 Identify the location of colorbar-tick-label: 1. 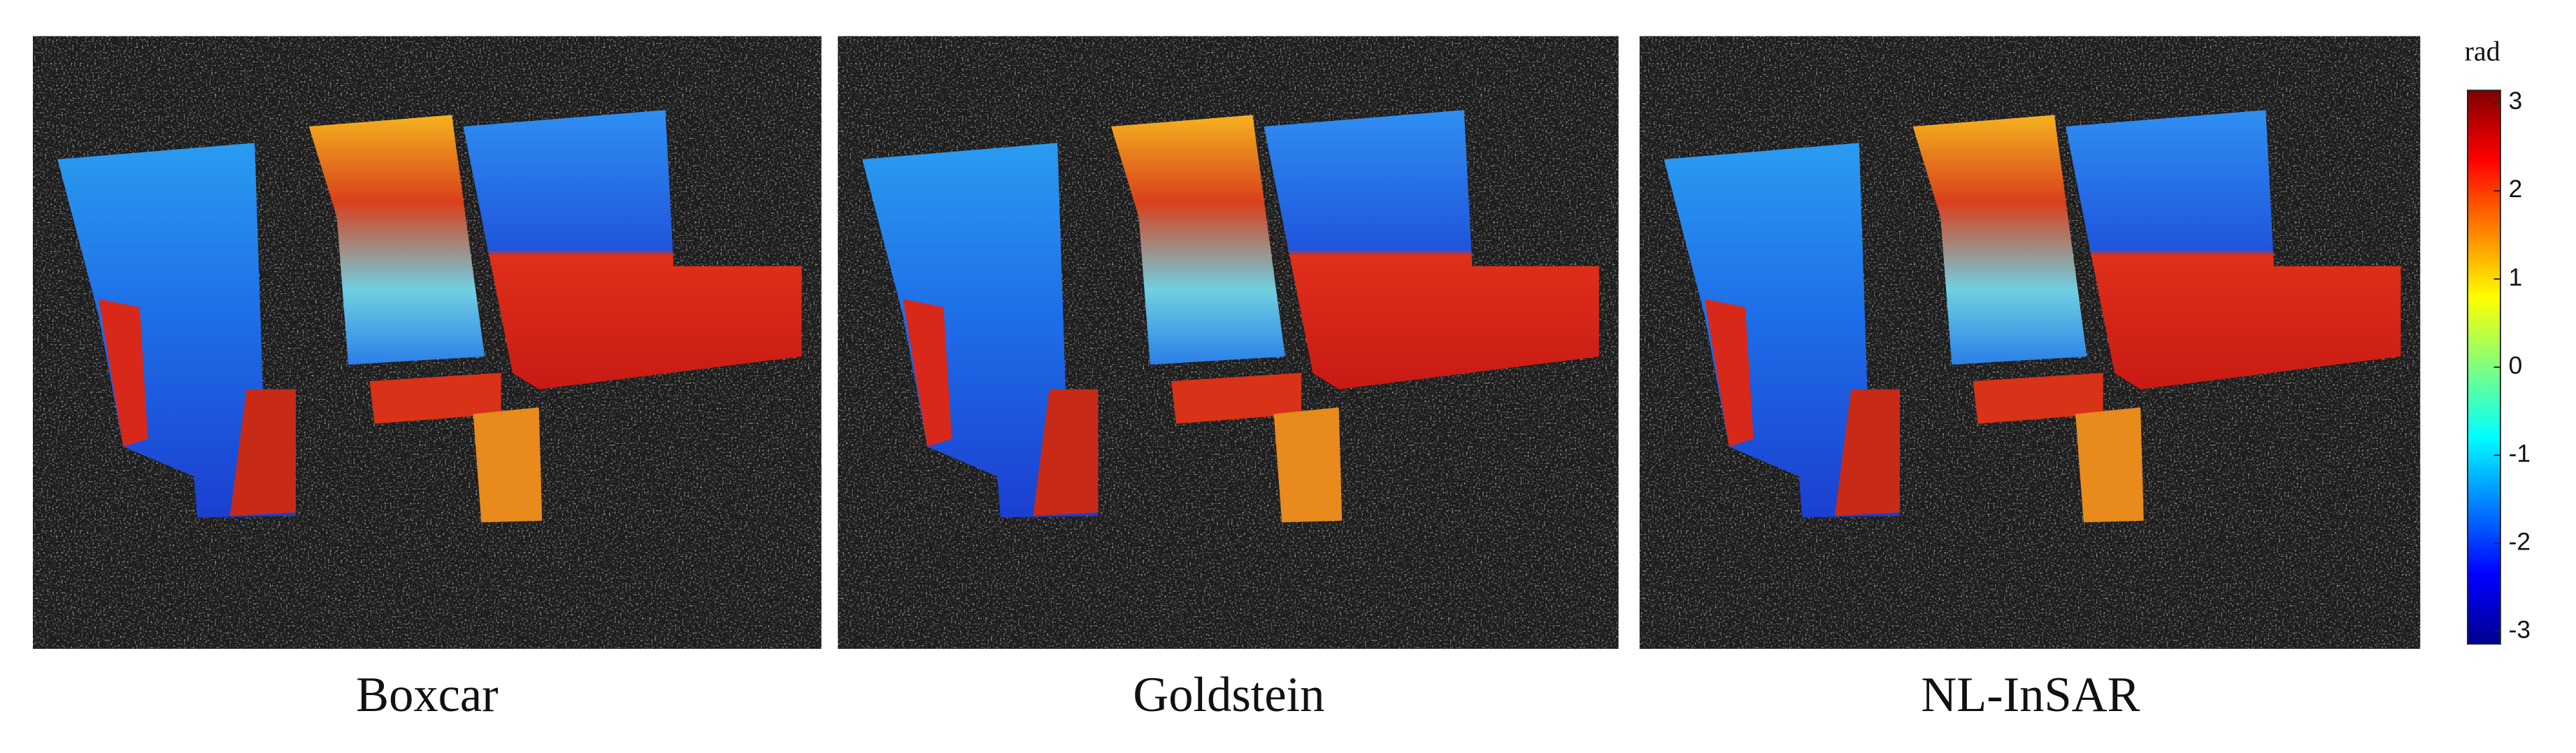
(2516, 277).